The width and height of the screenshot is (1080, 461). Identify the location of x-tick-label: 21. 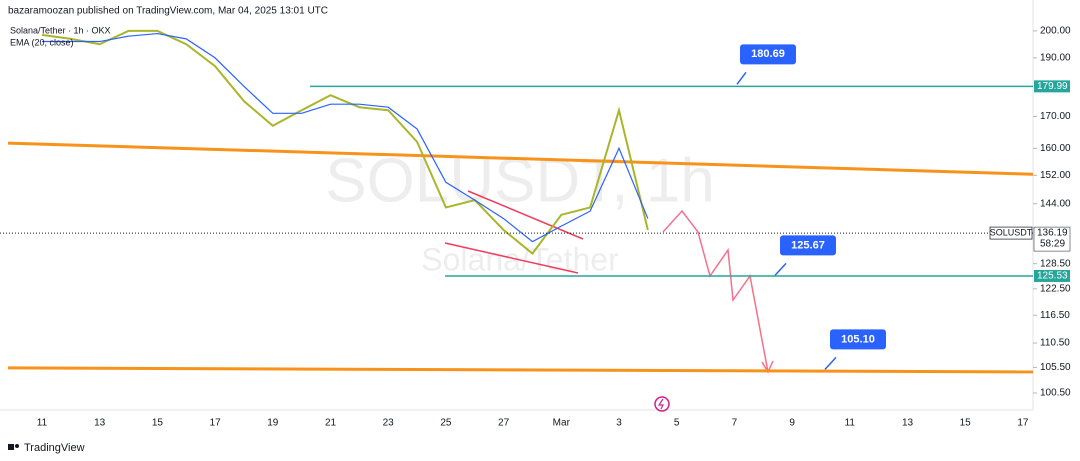
(331, 423).